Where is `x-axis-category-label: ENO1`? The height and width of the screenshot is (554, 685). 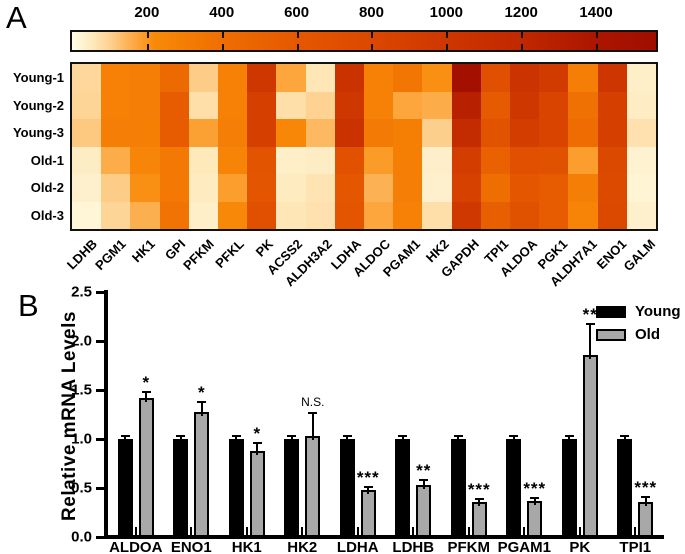 x-axis-category-label: ENO1 is located at coordinates (191, 546).